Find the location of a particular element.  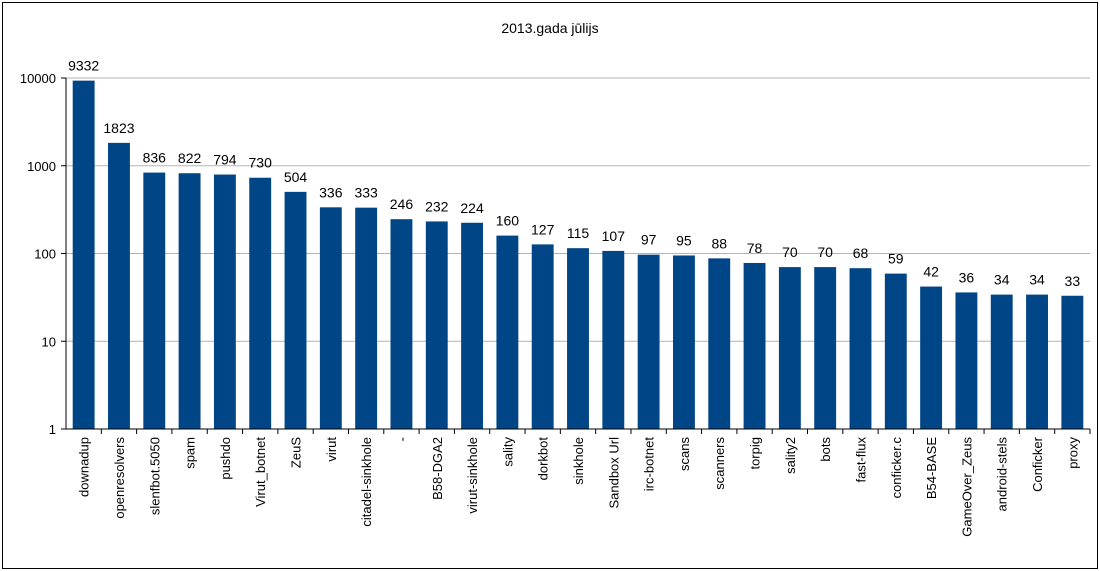

x-tick-label: android-stels is located at coordinates (1002, 474).